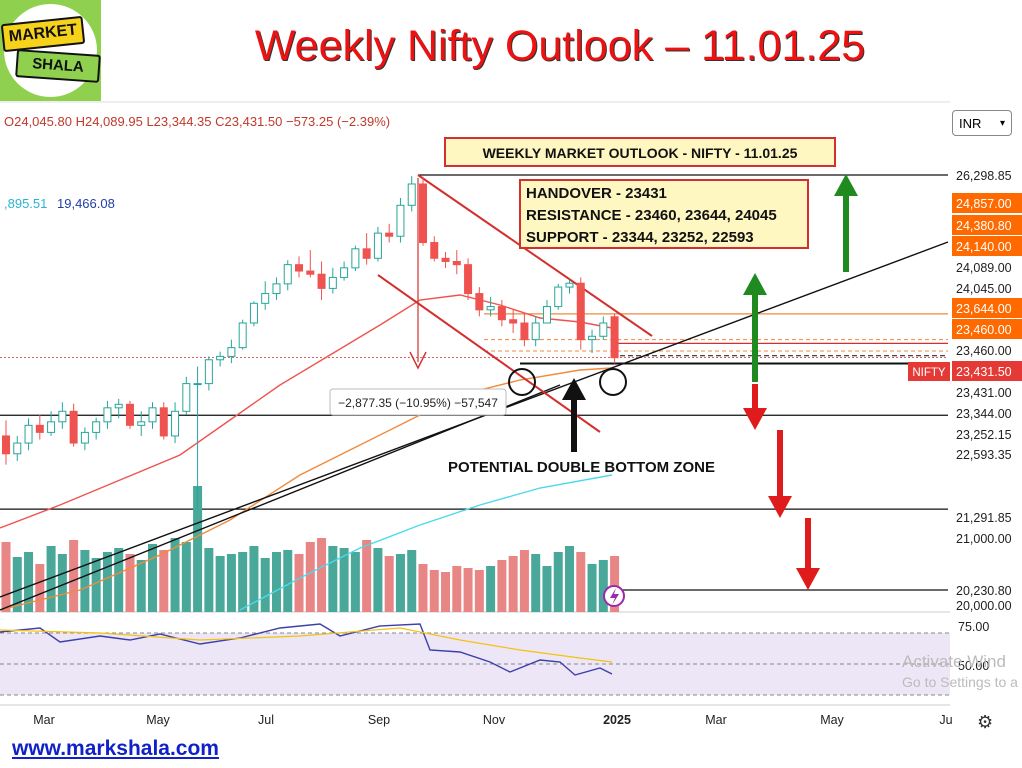  Describe the element at coordinates (985, 722) in the screenshot. I see `gear-icon: ⚙` at that location.